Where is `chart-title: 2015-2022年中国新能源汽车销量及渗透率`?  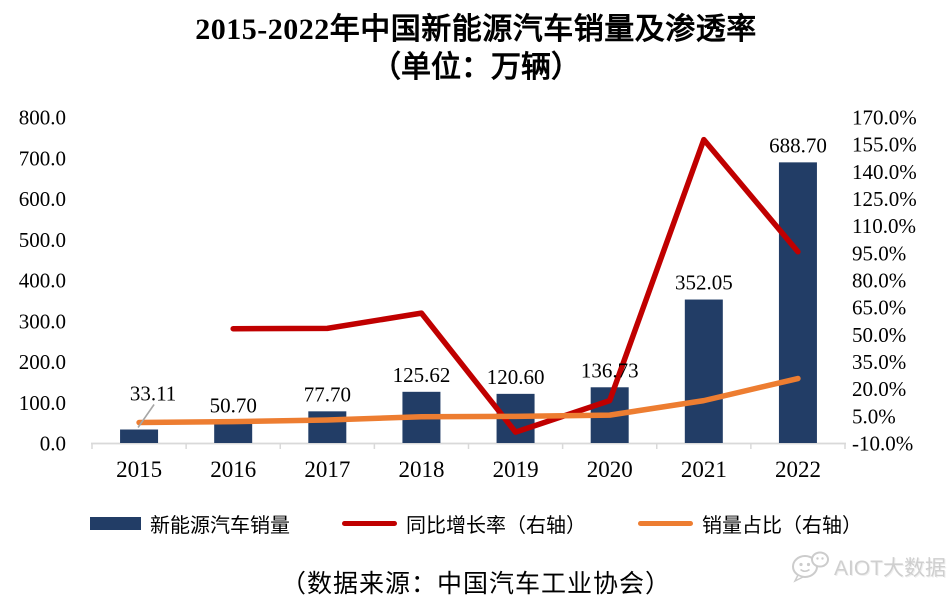
chart-title: 2015-2022年中国新能源汽车销量及渗透率 is located at coordinates (476, 29).